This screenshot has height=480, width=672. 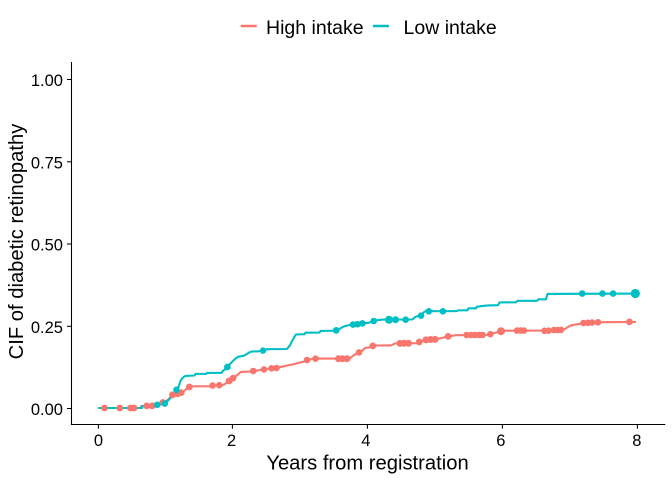 What do you see at coordinates (500, 441) in the screenshot?
I see `svg-text: 6` at bounding box center [500, 441].